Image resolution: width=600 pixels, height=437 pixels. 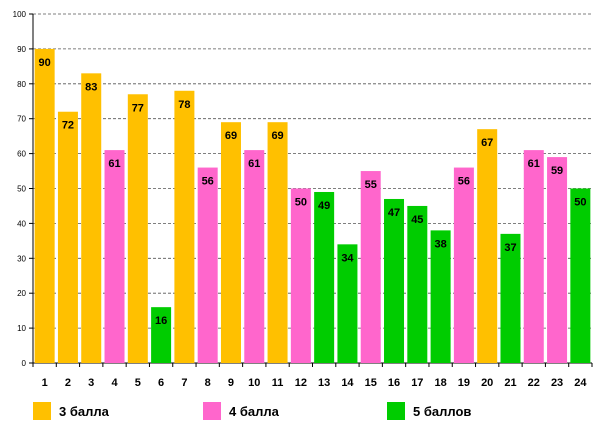 What do you see at coordinates (464, 383) in the screenshot?
I see `x-tick-label: 19` at bounding box center [464, 383].